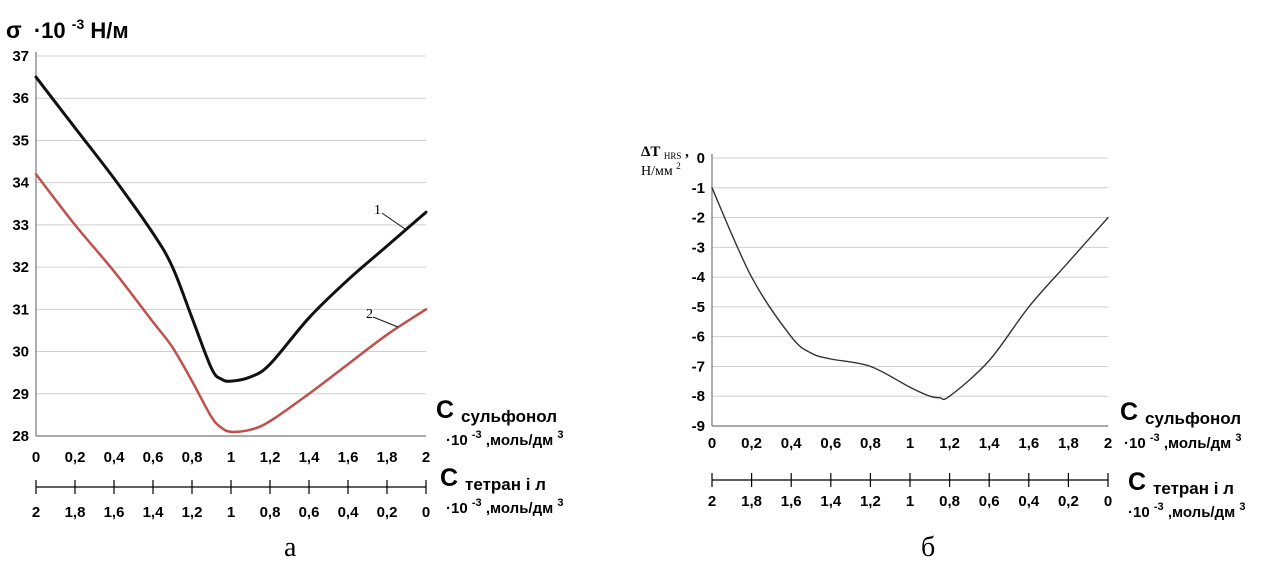  Describe the element at coordinates (989, 501) in the screenshot. I see `panel-b-secondary-tick-label: 0,6` at that location.